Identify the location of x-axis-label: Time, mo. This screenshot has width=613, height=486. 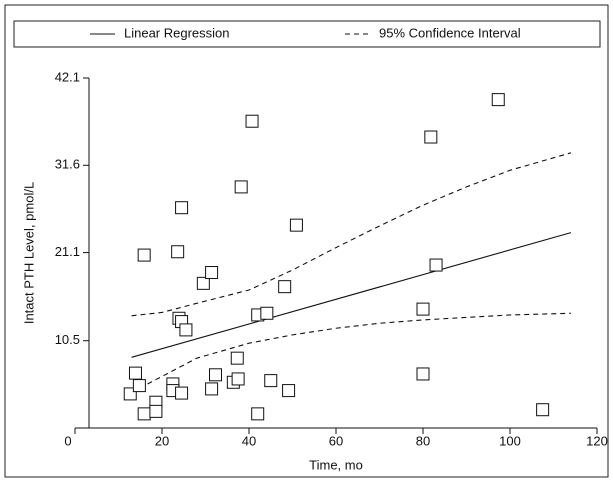
(336, 464).